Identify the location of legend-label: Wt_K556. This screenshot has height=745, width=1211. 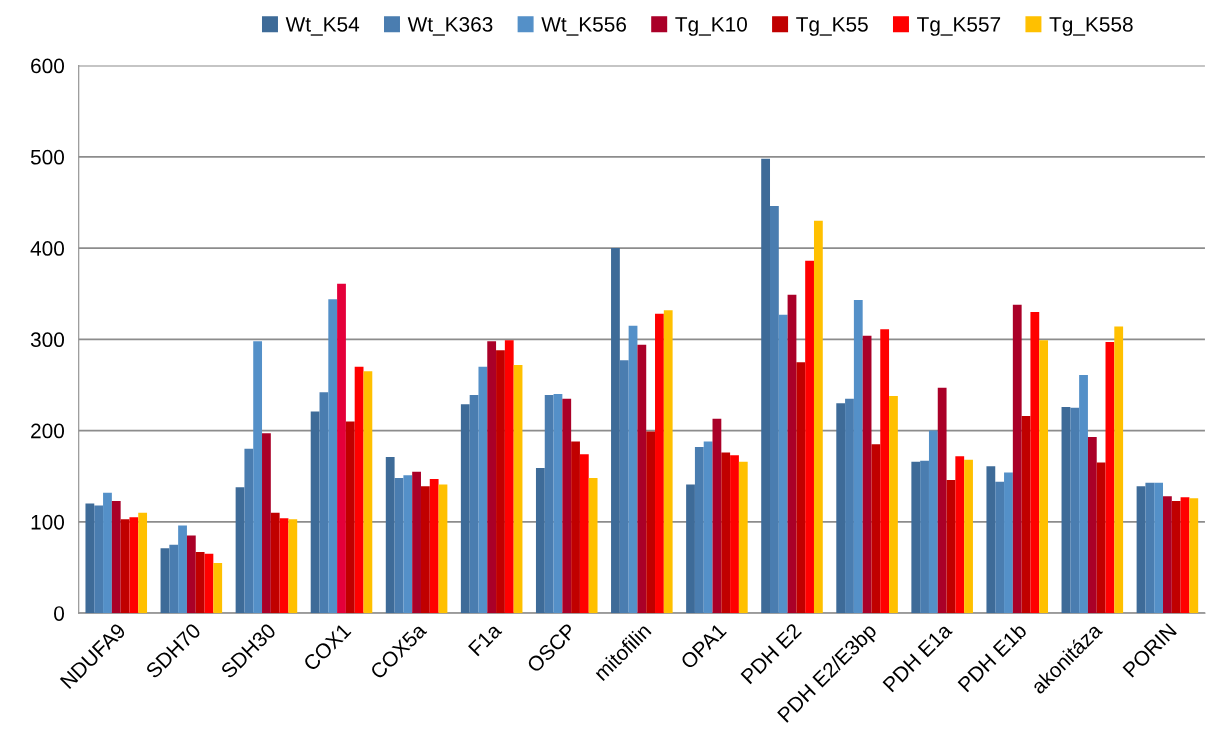
(583, 26).